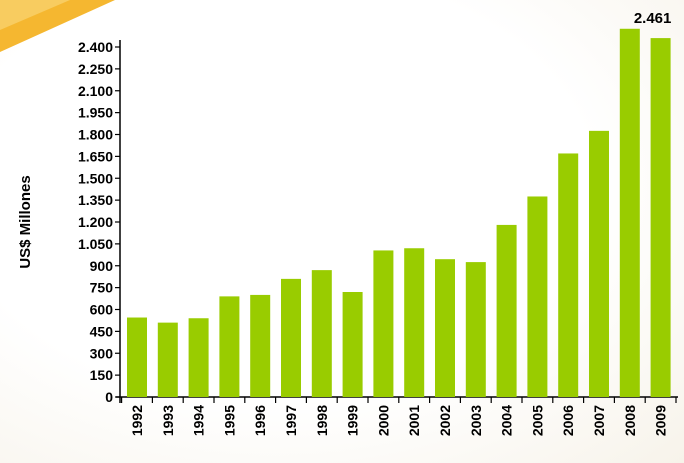  What do you see at coordinates (95, 200) in the screenshot?
I see `y-tick-label: 1.350` at bounding box center [95, 200].